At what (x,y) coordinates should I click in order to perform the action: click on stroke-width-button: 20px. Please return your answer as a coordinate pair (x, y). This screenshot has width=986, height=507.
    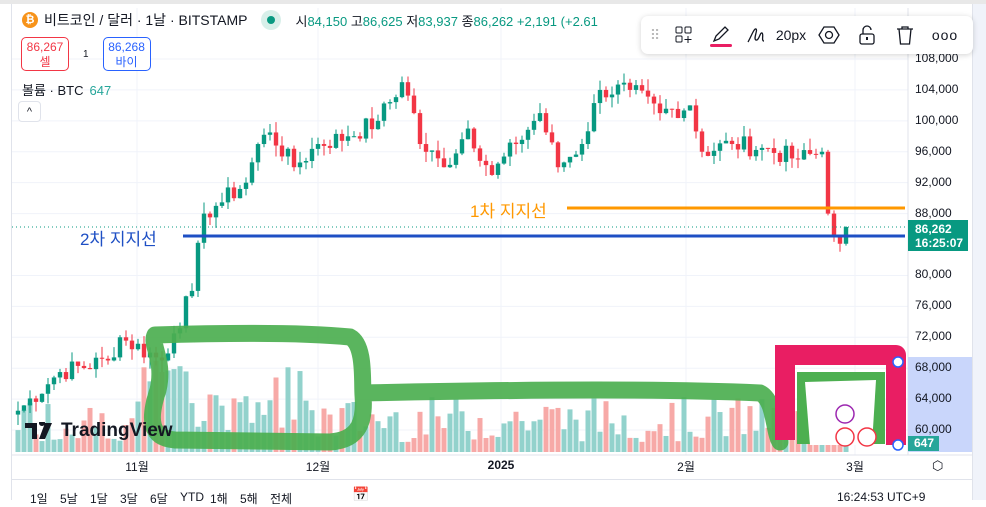
    Looking at the image, I should click on (776, 35).